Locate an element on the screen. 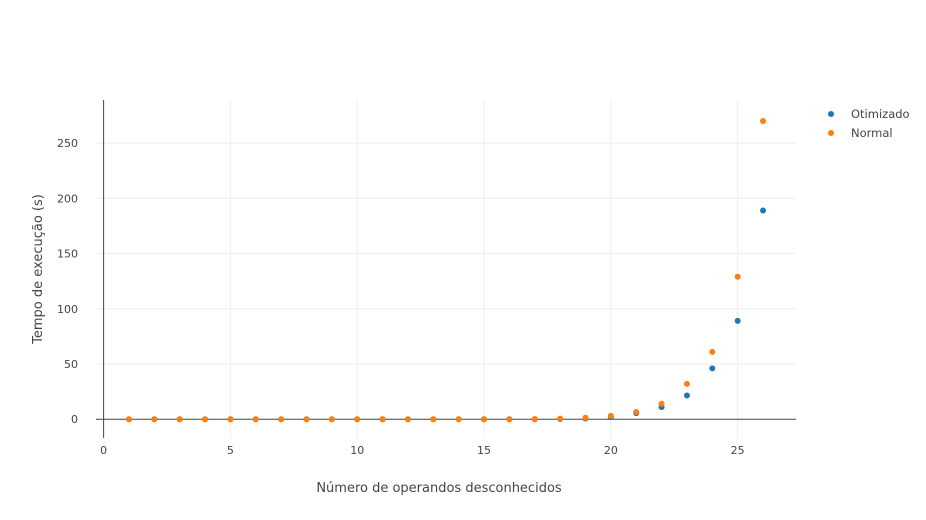 The width and height of the screenshot is (926, 520). y-tick-label: 150 is located at coordinates (67, 254).